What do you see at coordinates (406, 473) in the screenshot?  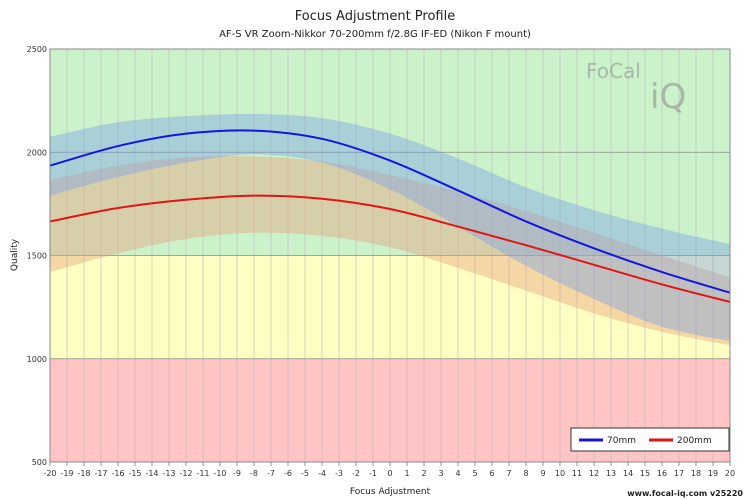 I see `x-tick-label: 1` at bounding box center [406, 473].